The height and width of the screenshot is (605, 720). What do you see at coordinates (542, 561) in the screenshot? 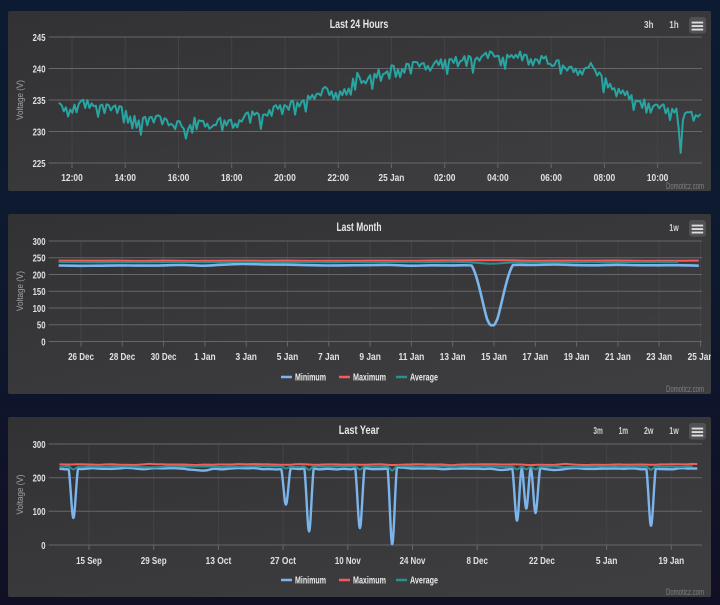
I see `svg-text: 22 Dec` at bounding box center [542, 561].